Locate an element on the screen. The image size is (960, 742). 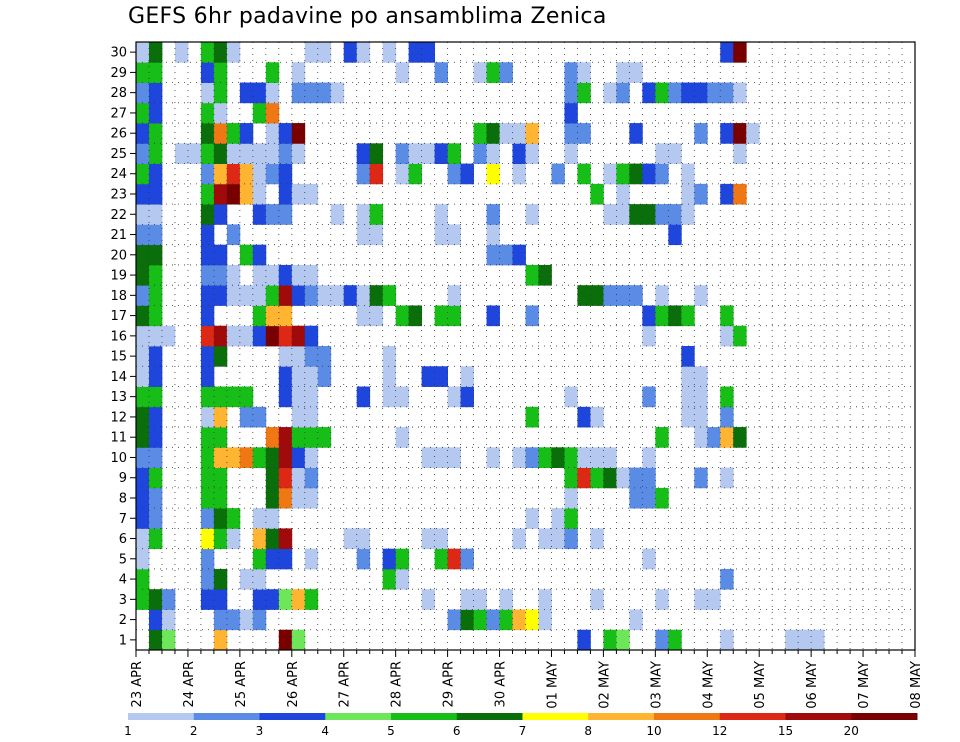
legend-threshold-label: 15 is located at coordinates (785, 731).